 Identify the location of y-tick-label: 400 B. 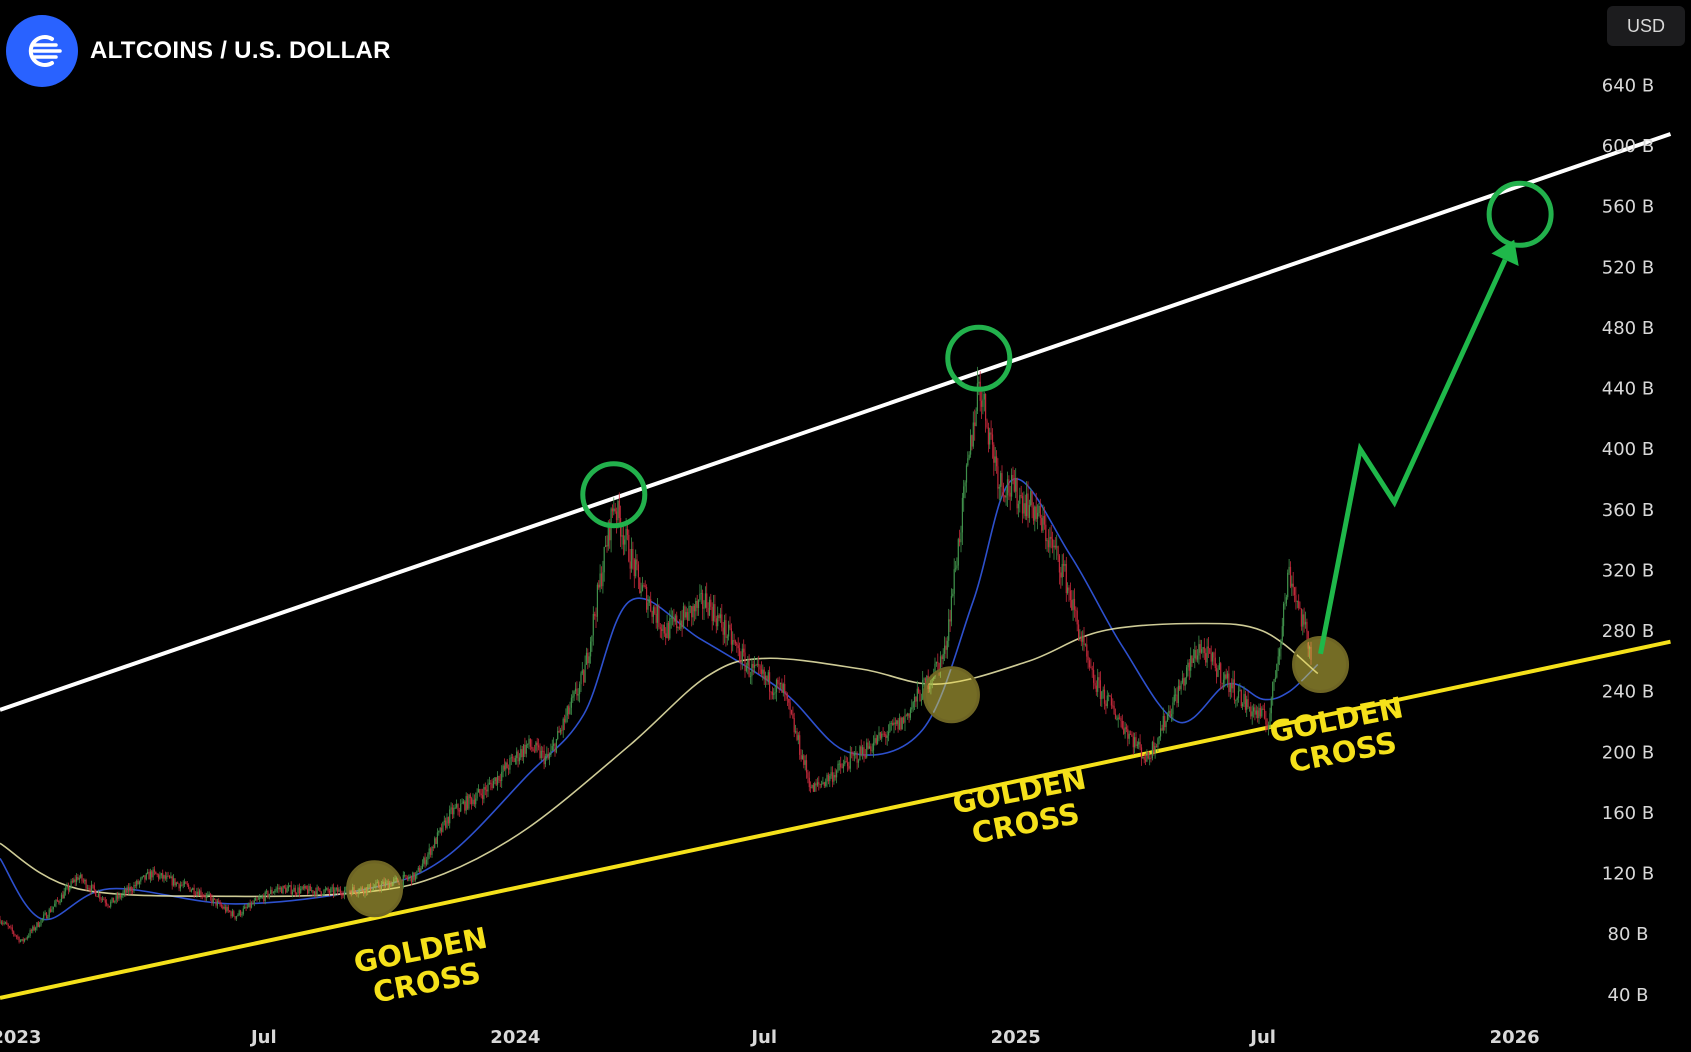
(1628, 449).